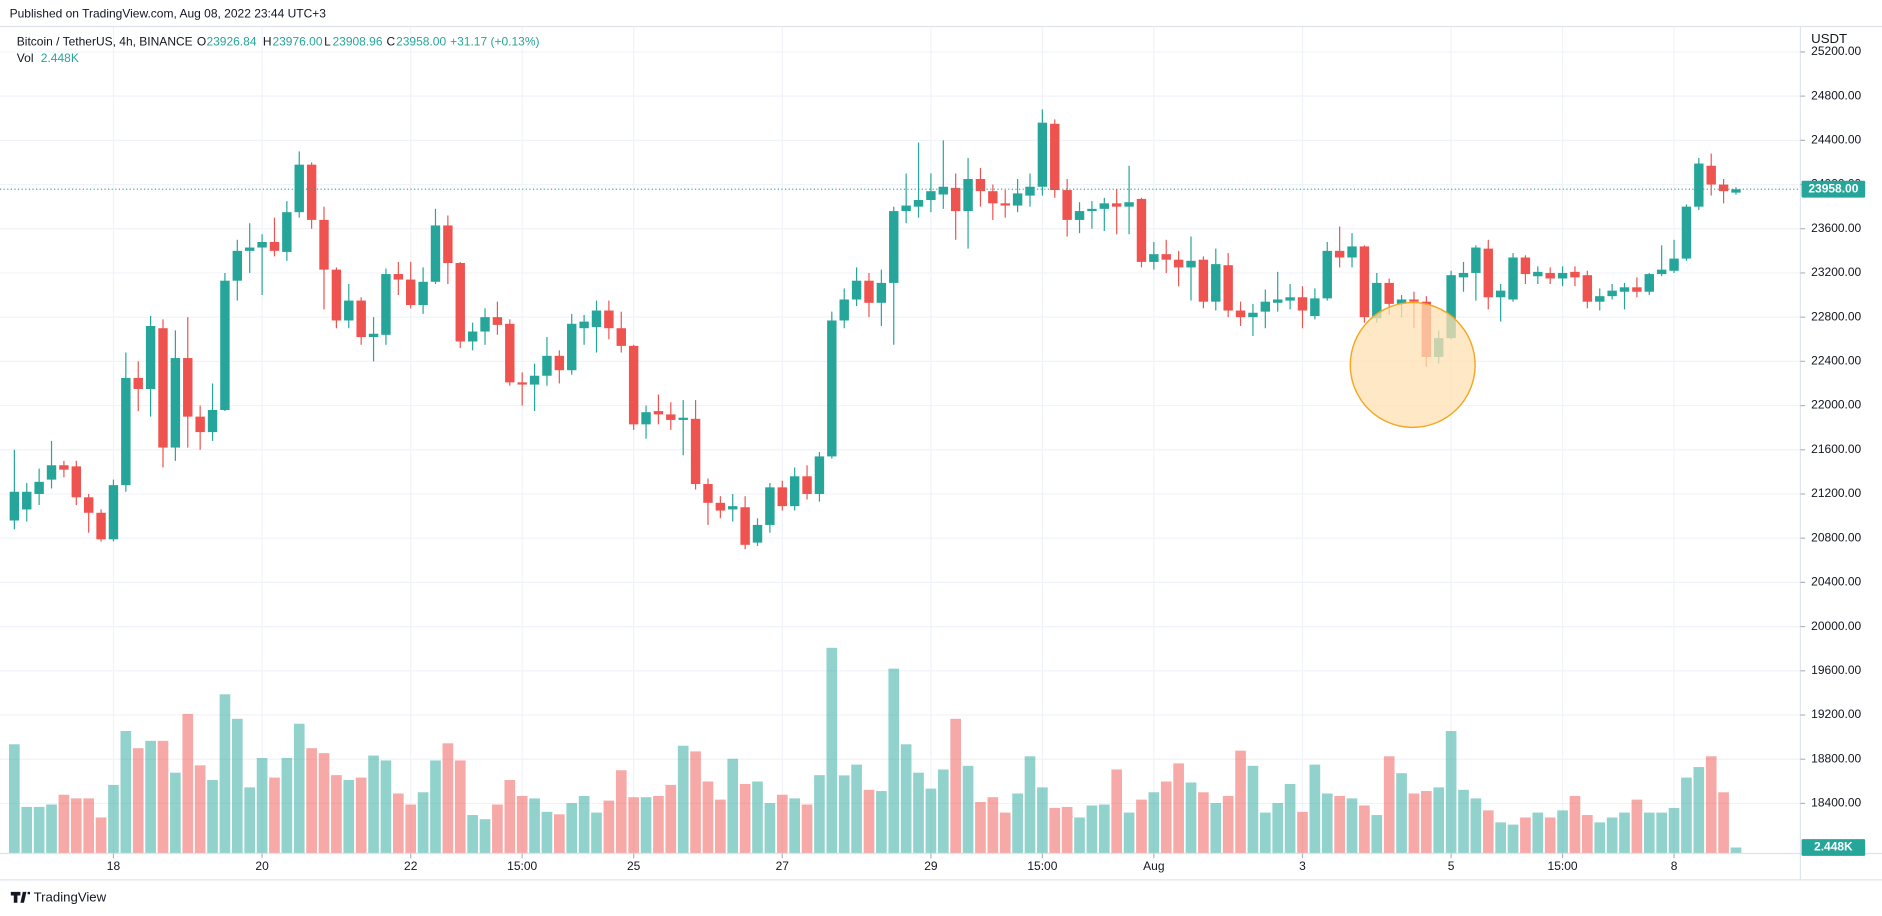  What do you see at coordinates (1836, 316) in the screenshot?
I see `y-tick-label: 22800.00` at bounding box center [1836, 316].